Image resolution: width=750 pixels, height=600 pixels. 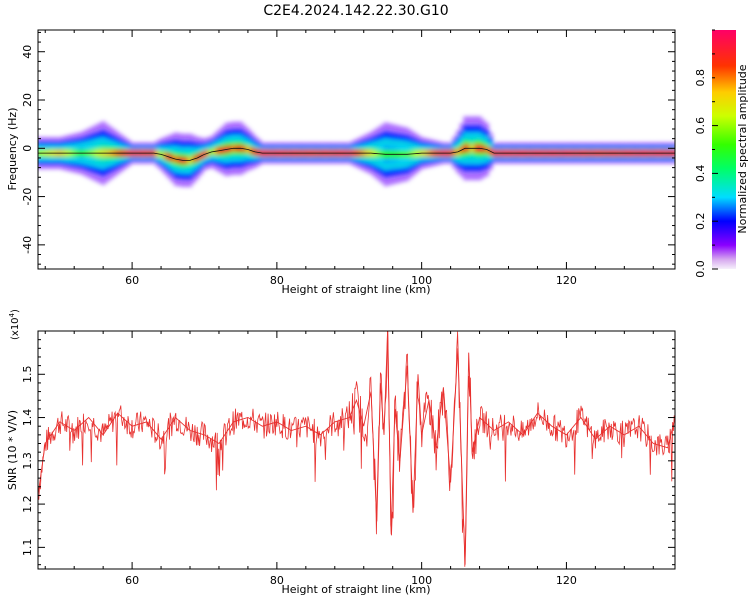 What do you see at coordinates (700, 126) in the screenshot?
I see `colorbar-tick-label: 0.6` at bounding box center [700, 126].